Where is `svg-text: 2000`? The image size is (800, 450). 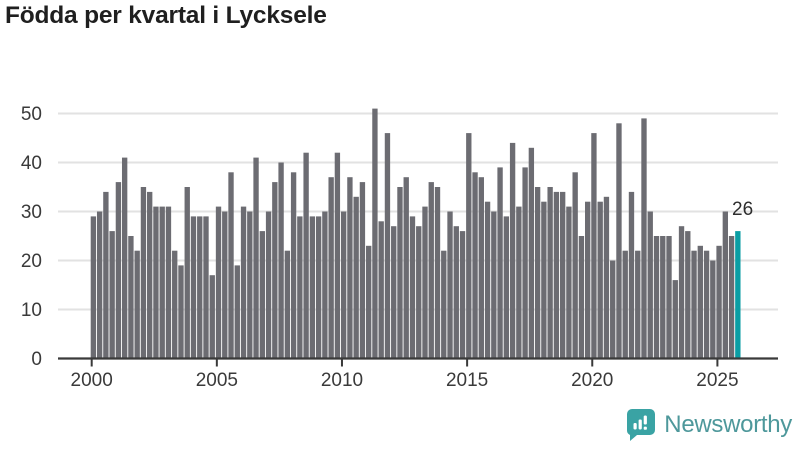 svg-text: 2000 is located at coordinates (92, 380).